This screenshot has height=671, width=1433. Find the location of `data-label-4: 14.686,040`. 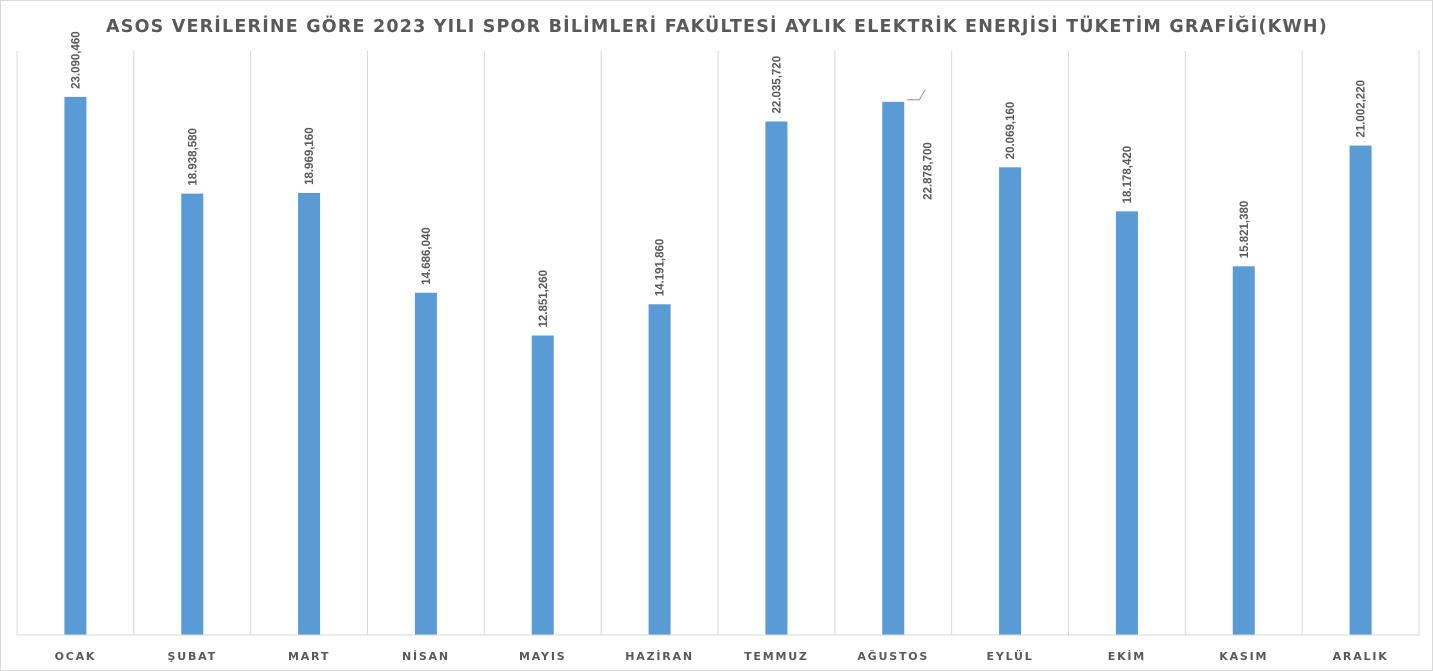

data-label-4: 14.686,040 is located at coordinates (427, 256).